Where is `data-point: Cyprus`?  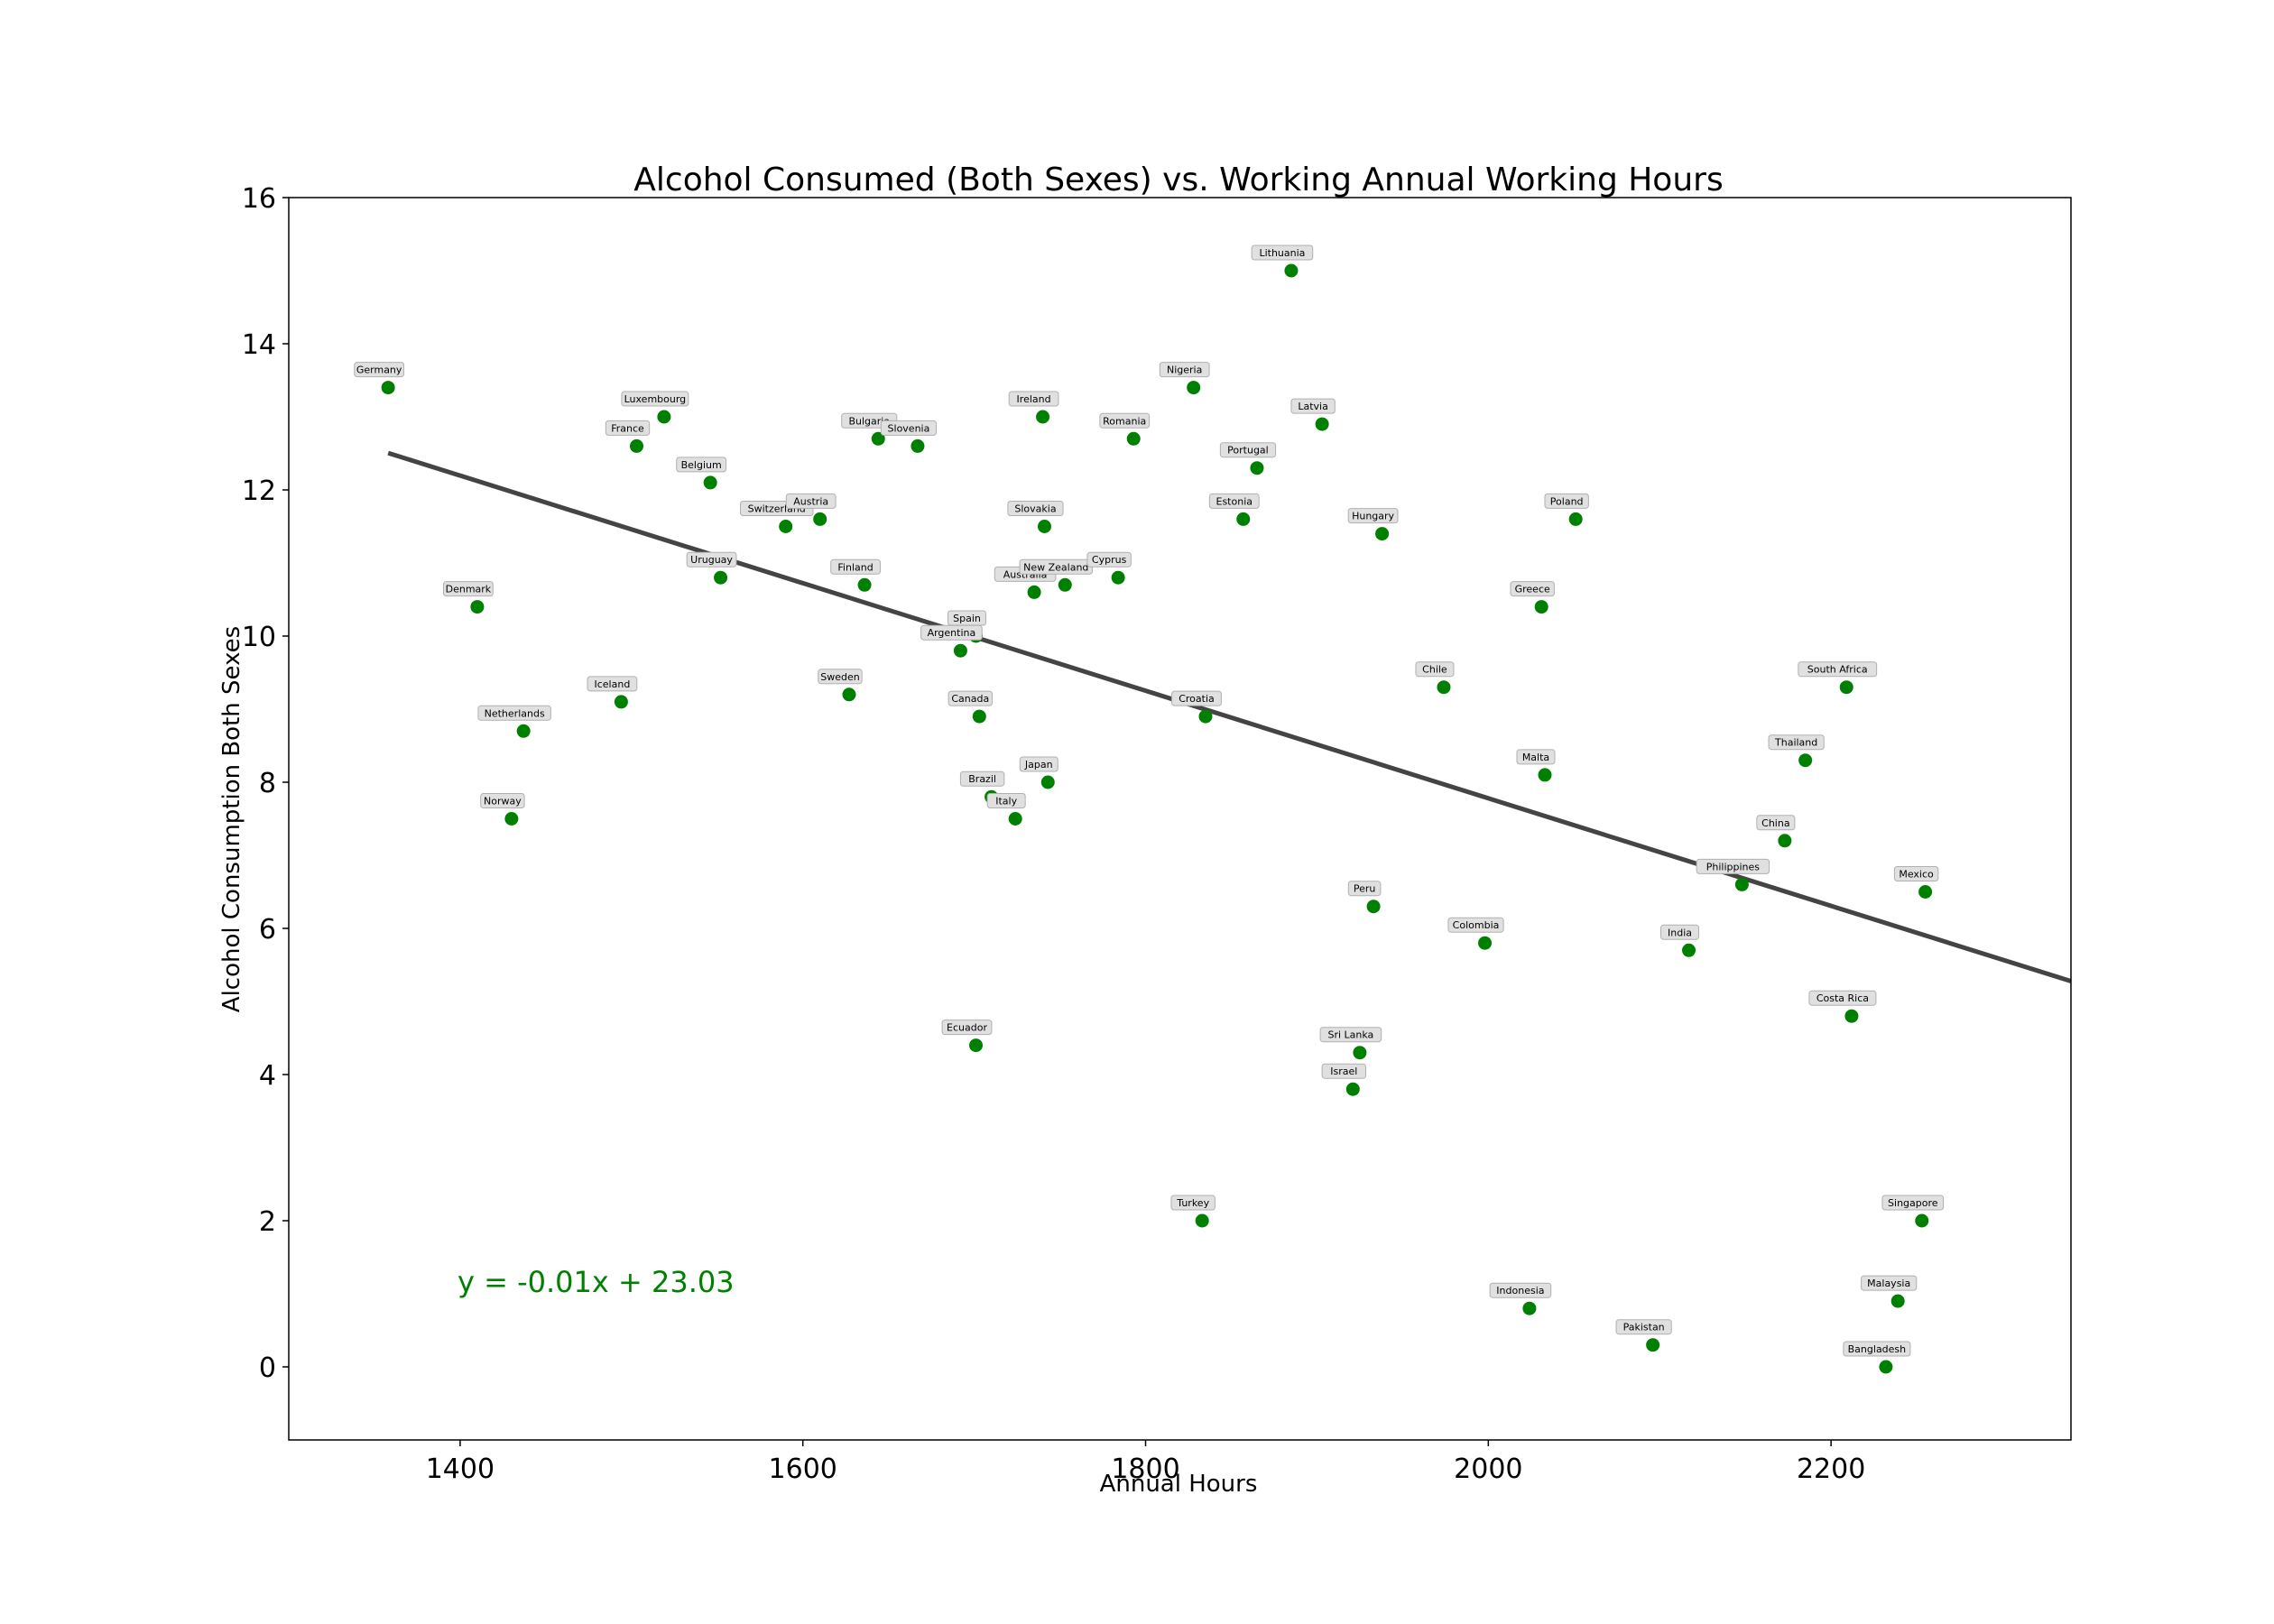 data-point: Cyprus is located at coordinates (1109, 568).